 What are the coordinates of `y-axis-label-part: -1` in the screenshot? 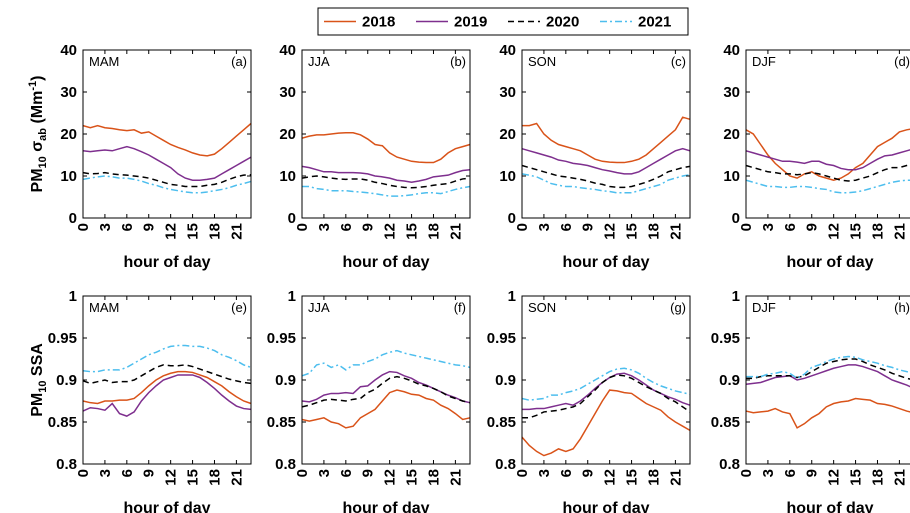 It's located at (33, 86).